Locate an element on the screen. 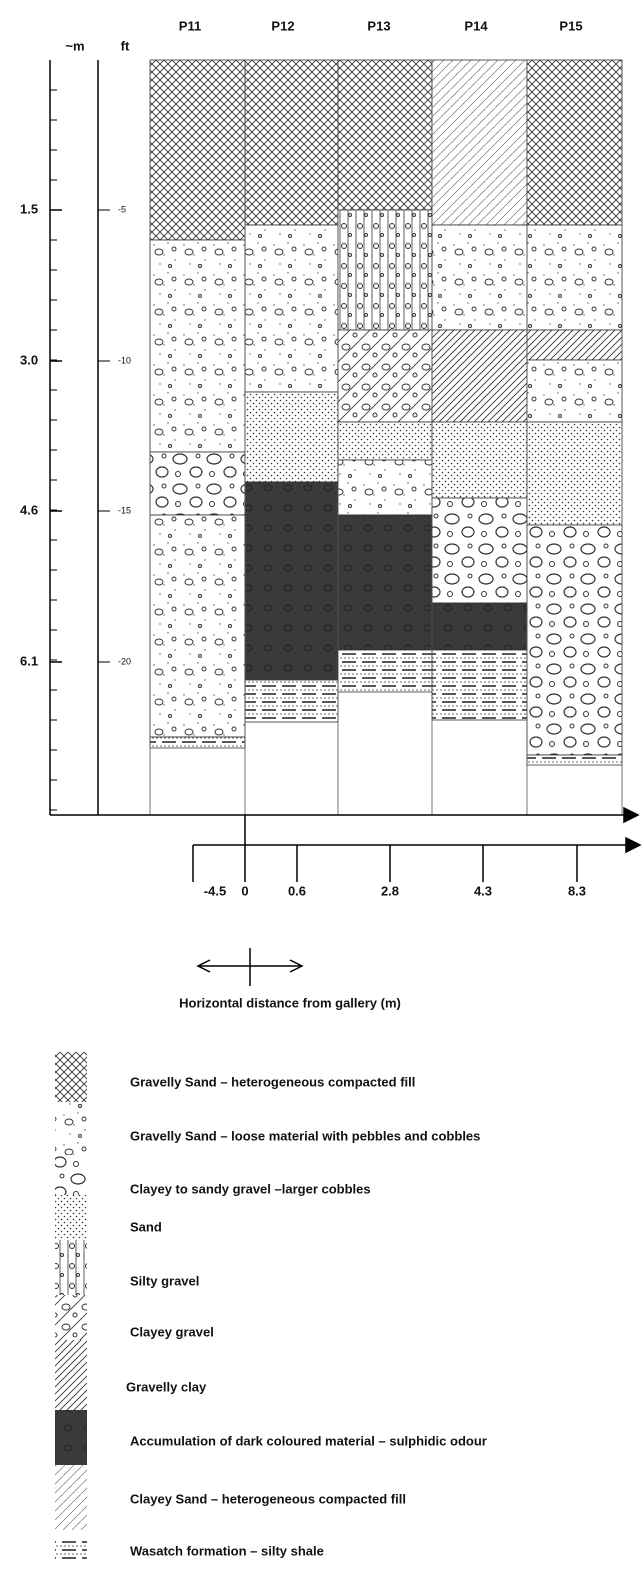 The image size is (644, 1586). depth-ft-label: -20 is located at coordinates (124, 661).